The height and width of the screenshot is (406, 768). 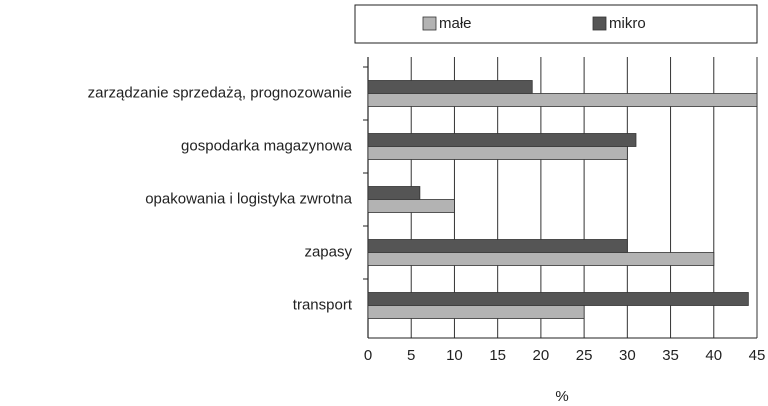 What do you see at coordinates (323, 304) in the screenshot?
I see `y-tick-label: transport` at bounding box center [323, 304].